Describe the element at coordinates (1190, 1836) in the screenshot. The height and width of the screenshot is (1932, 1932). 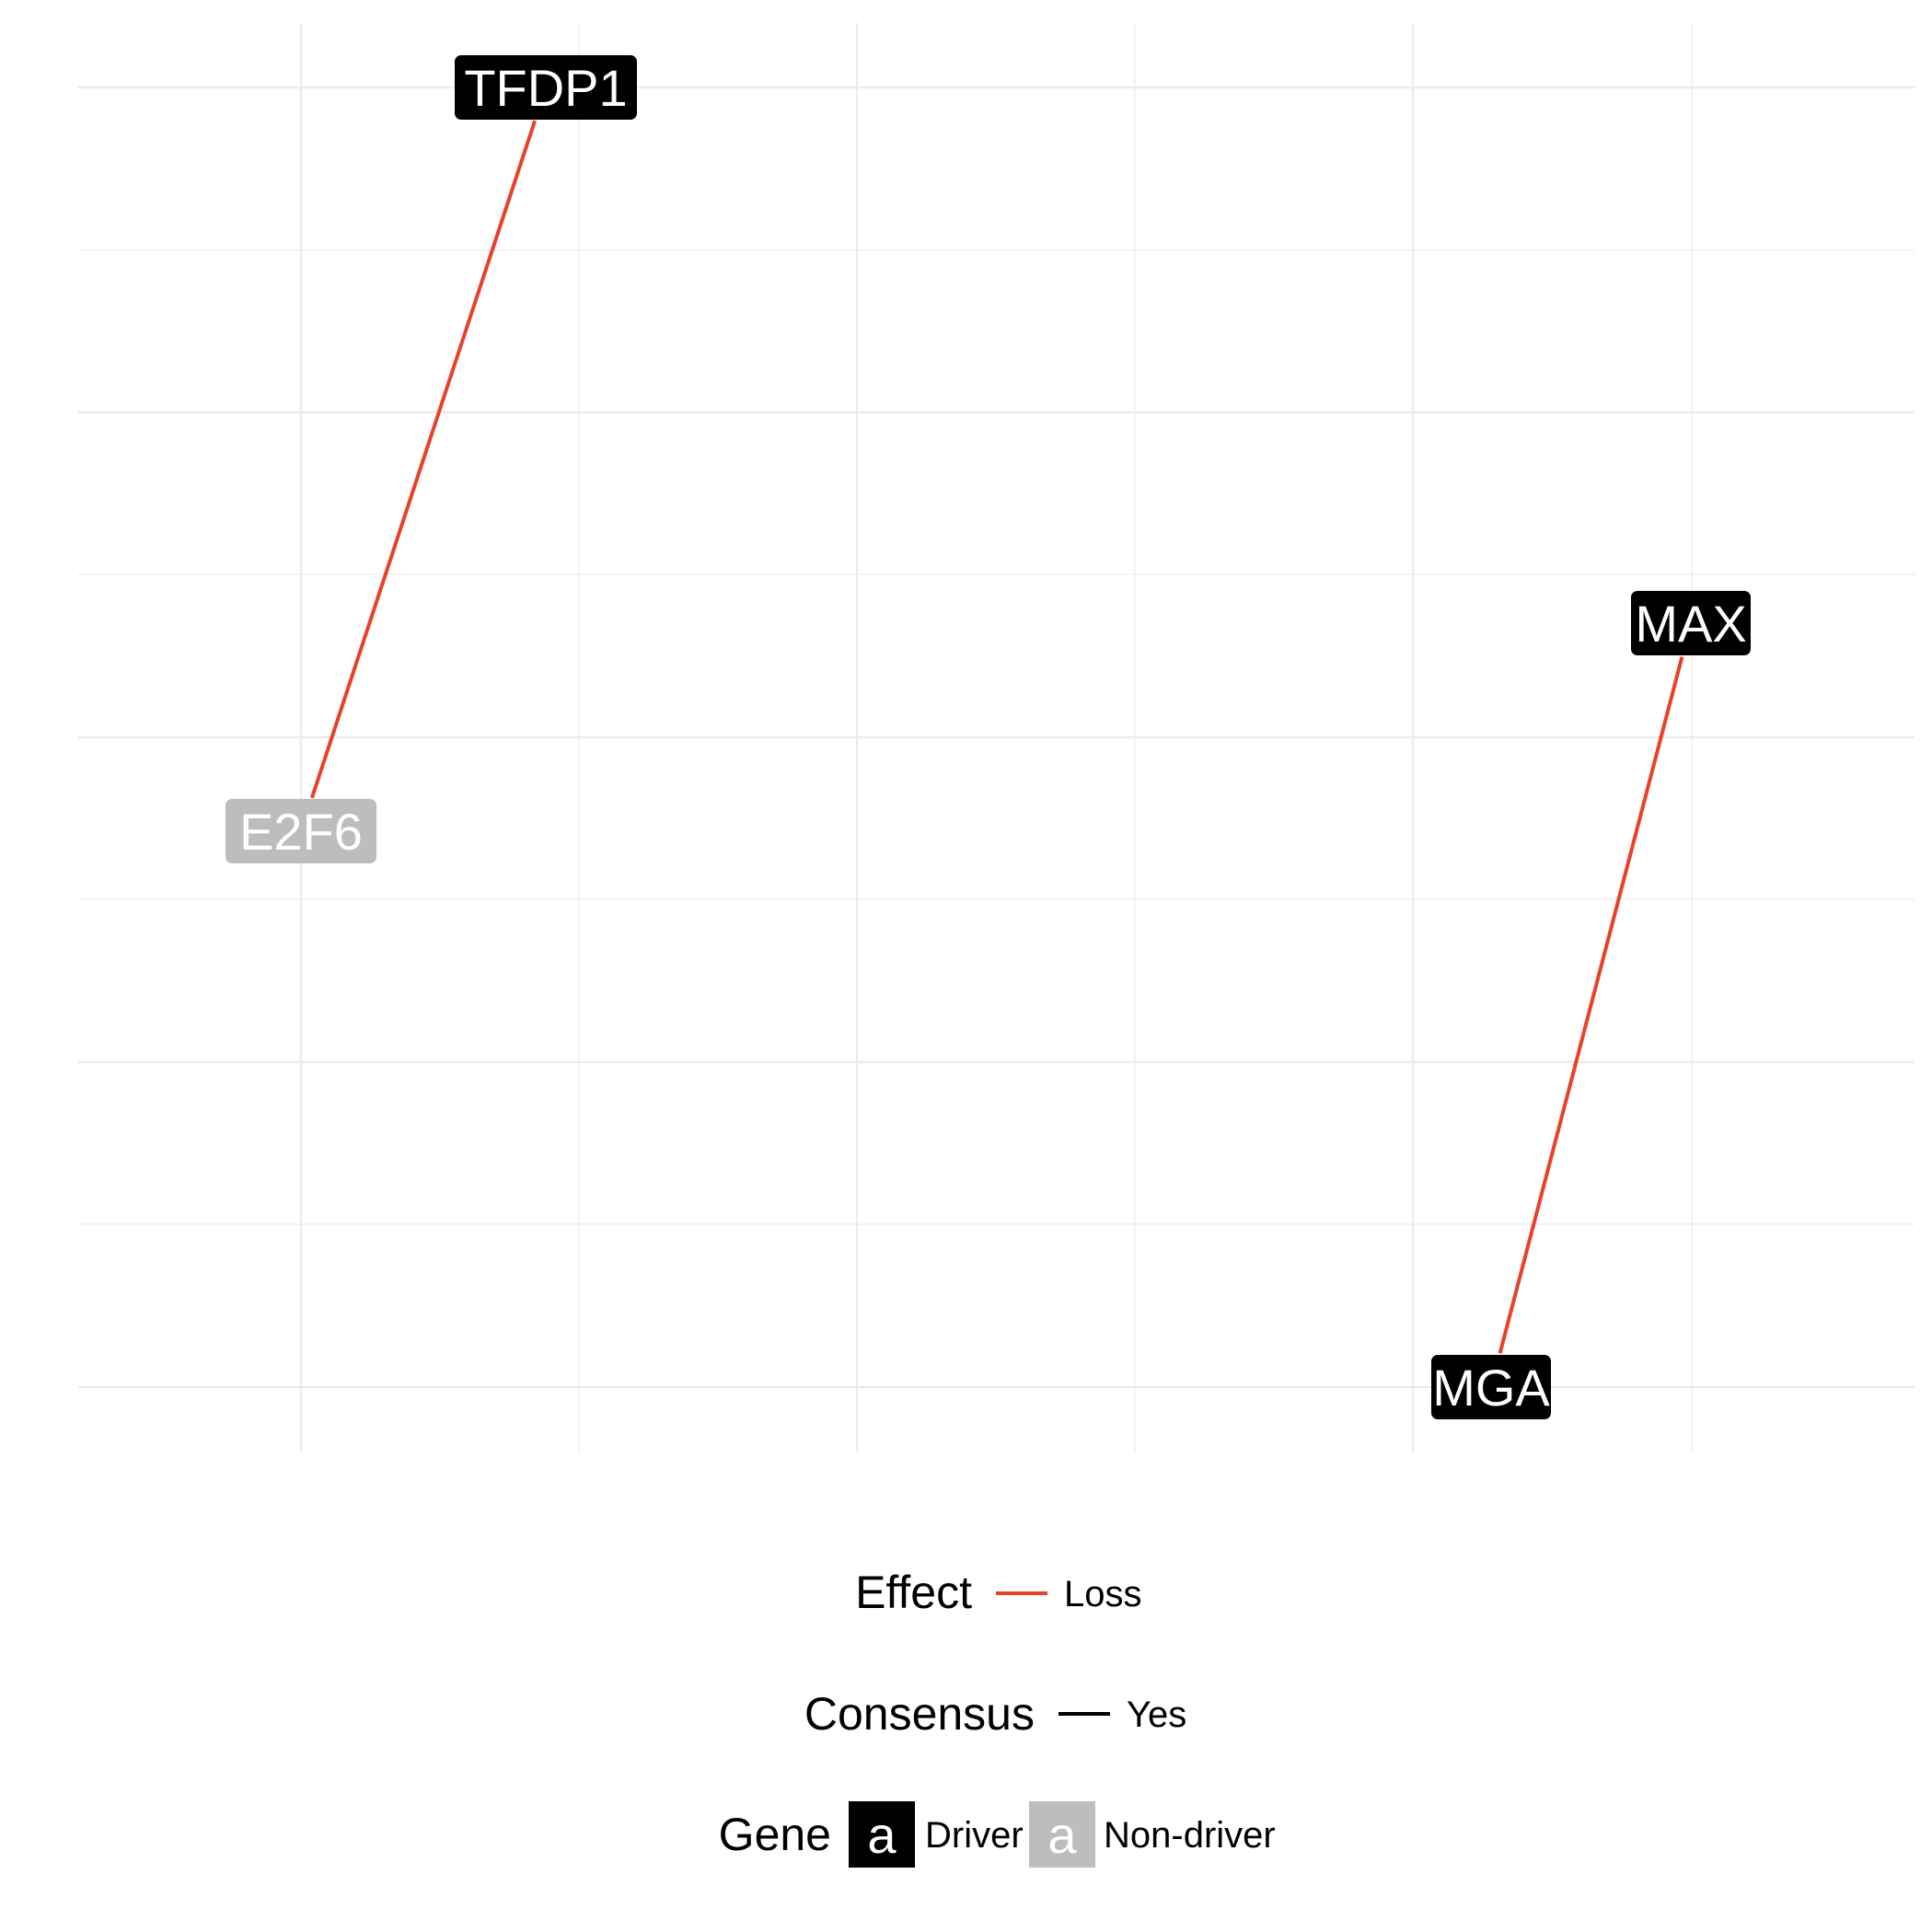
I see `legend-gene-non-driver-label: Non-driver` at that location.